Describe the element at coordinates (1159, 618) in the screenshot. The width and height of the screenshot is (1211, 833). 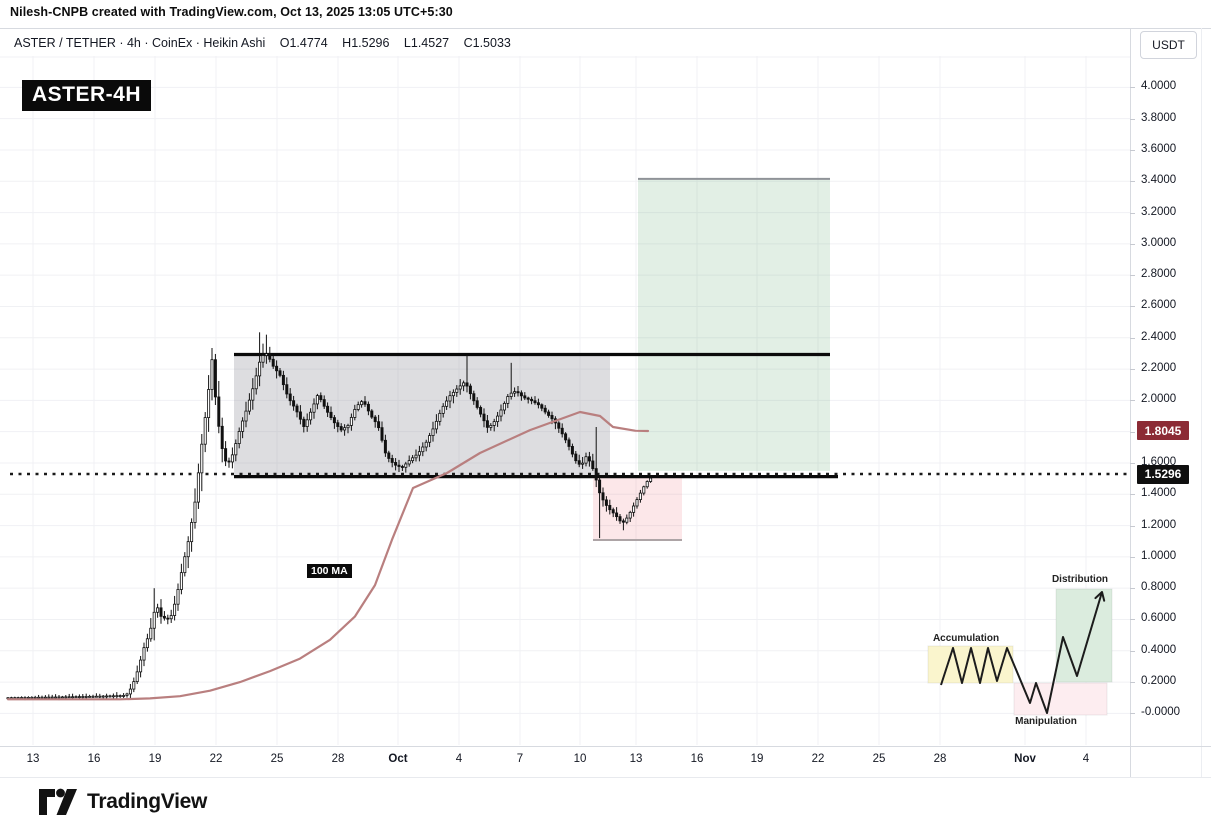
I see `price-tick-label: 0.6000` at that location.